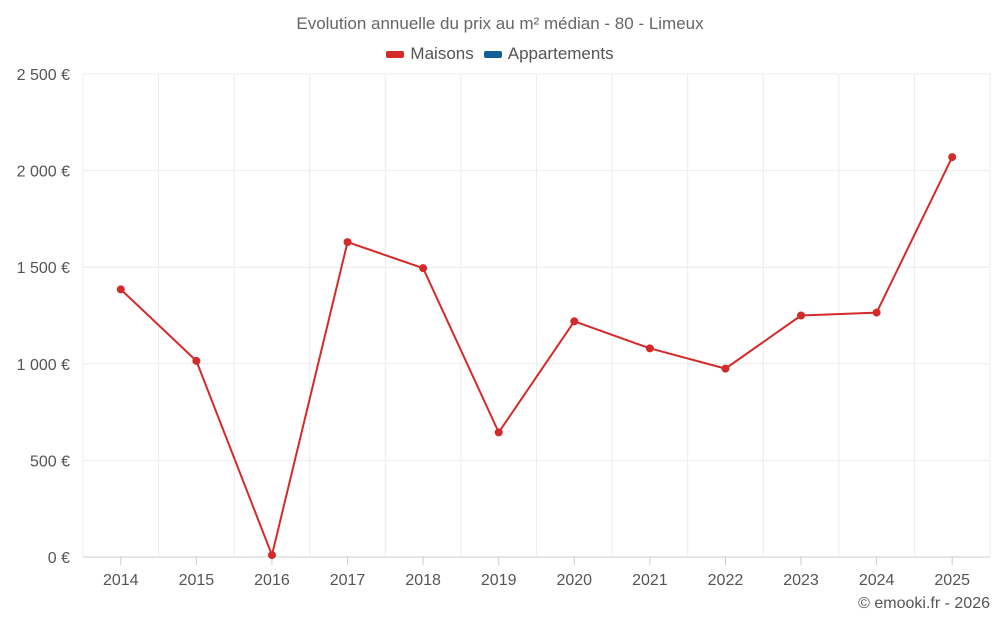  I want to click on legend: Maisons Appartements, so click(500, 54).